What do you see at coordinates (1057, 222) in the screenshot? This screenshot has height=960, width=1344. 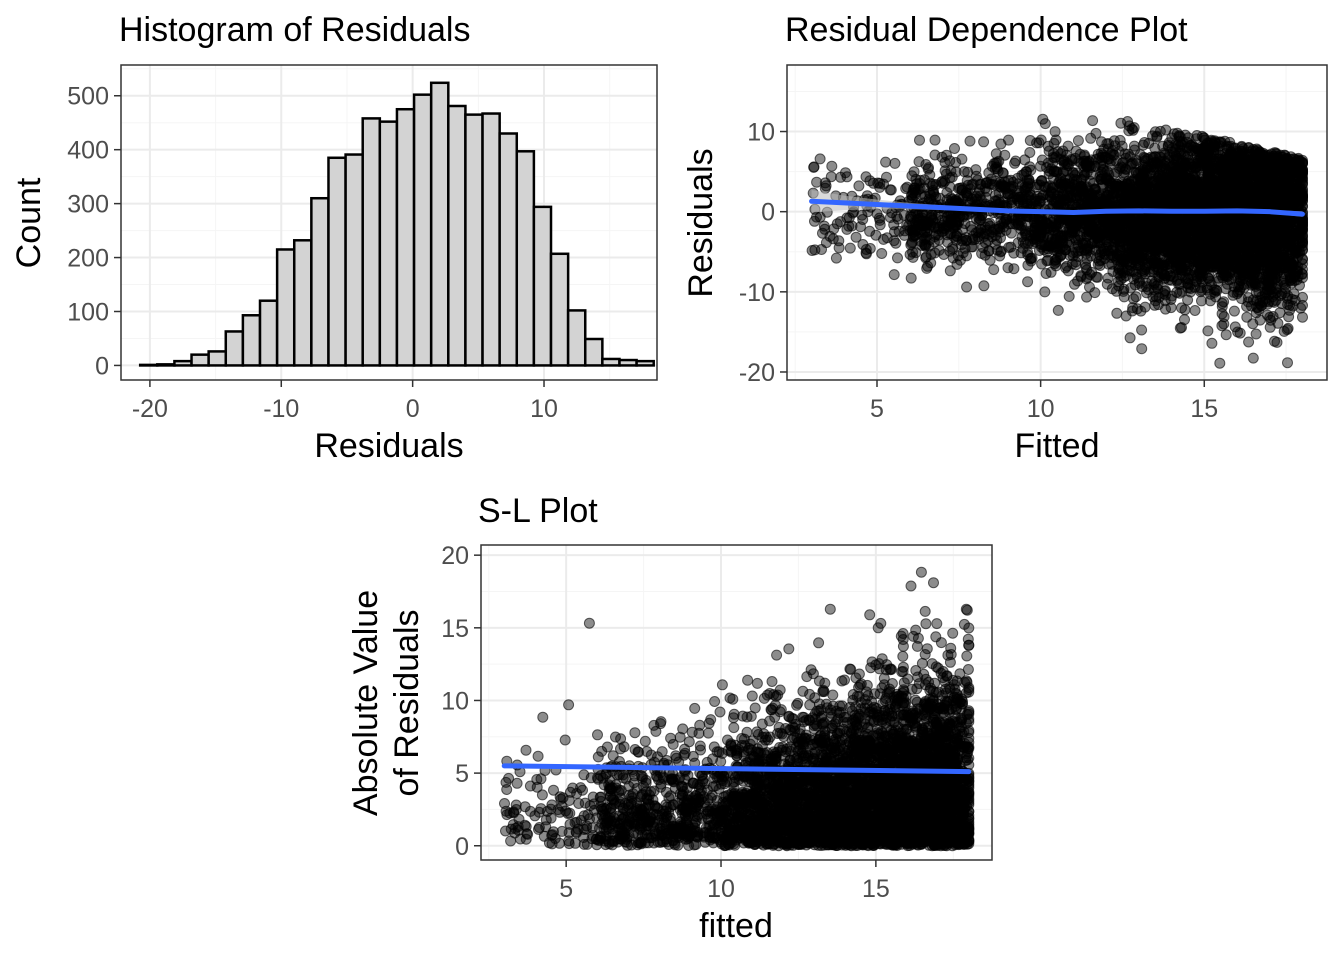 I see `residual-dependence-plot-area` at bounding box center [1057, 222].